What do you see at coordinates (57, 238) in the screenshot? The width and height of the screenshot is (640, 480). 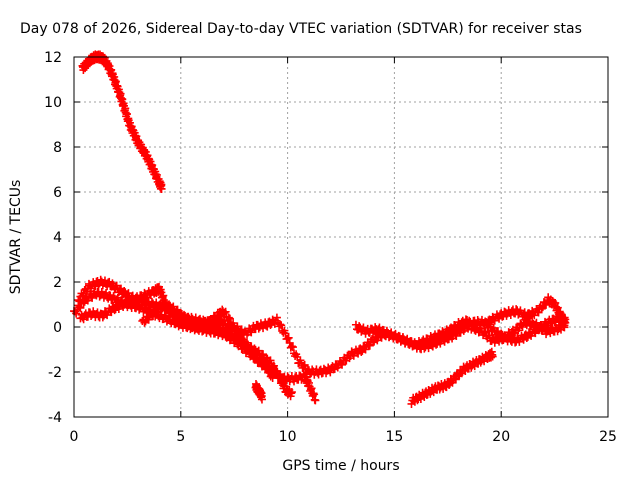 I see `y-tick-label: 4` at bounding box center [57, 238].